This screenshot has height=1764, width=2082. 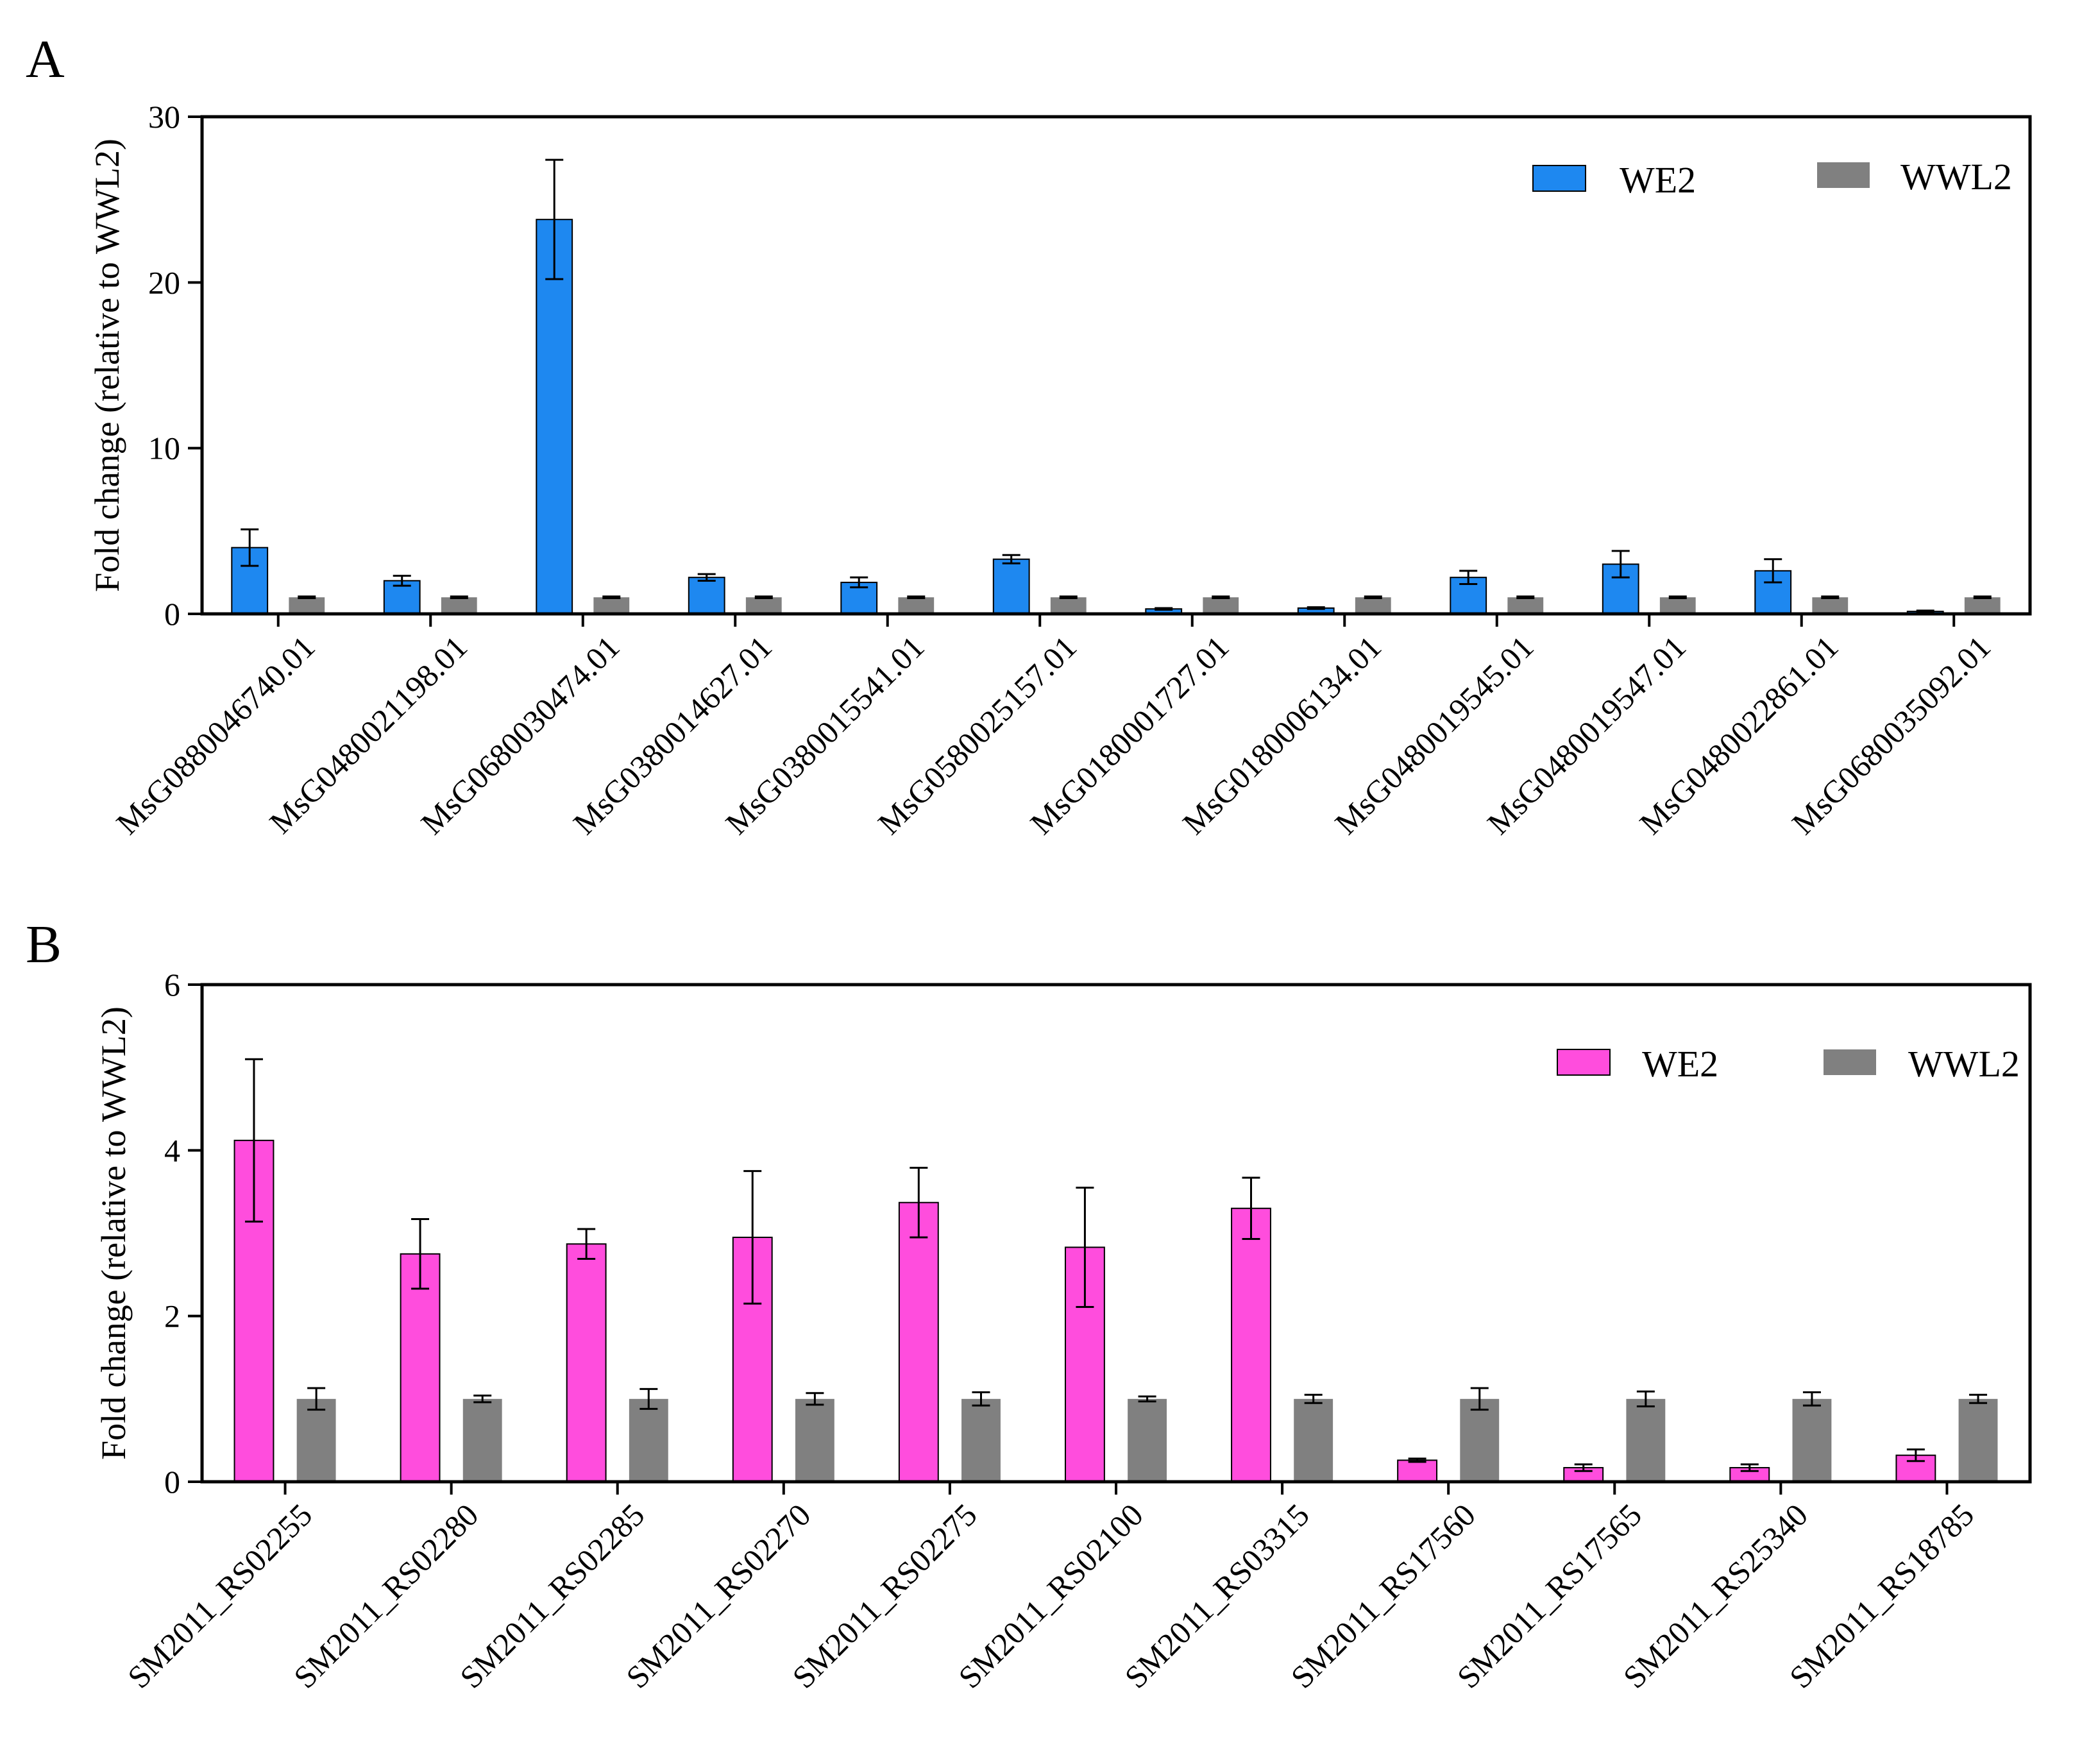 I want to click on panel-label: A, so click(x=45, y=59).